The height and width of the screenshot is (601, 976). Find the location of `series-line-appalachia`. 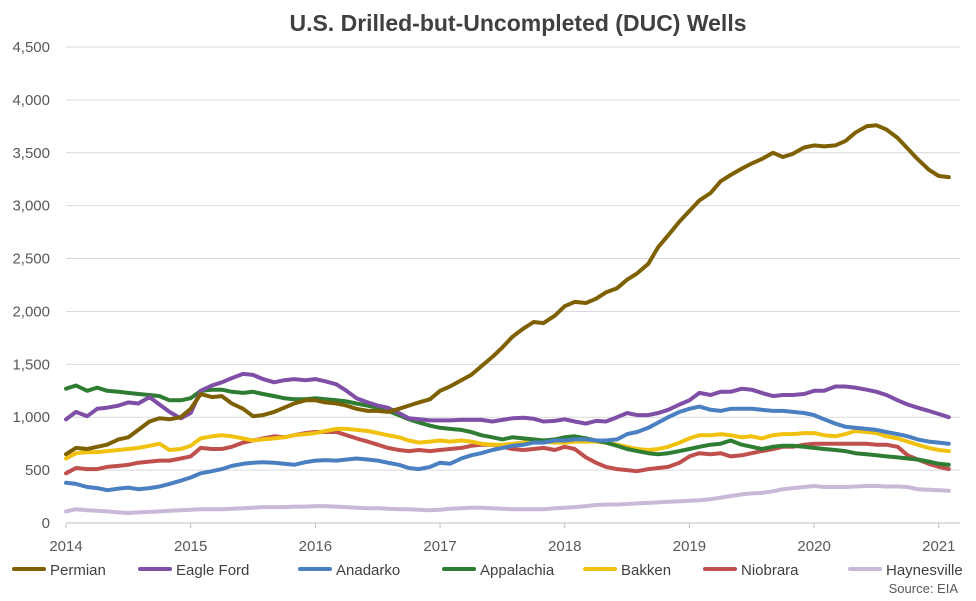

series-line-appalachia is located at coordinates (507, 425).